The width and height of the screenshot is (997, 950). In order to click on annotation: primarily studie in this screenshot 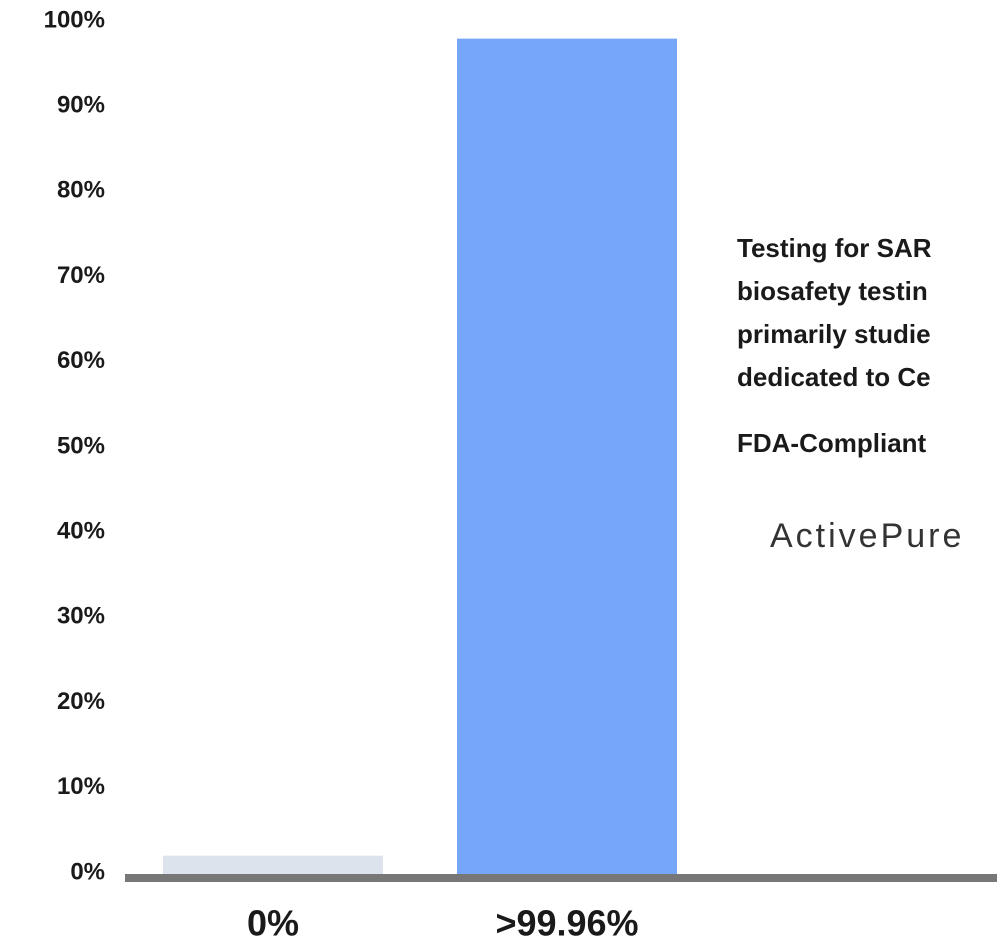, I will do `click(834, 334)`.